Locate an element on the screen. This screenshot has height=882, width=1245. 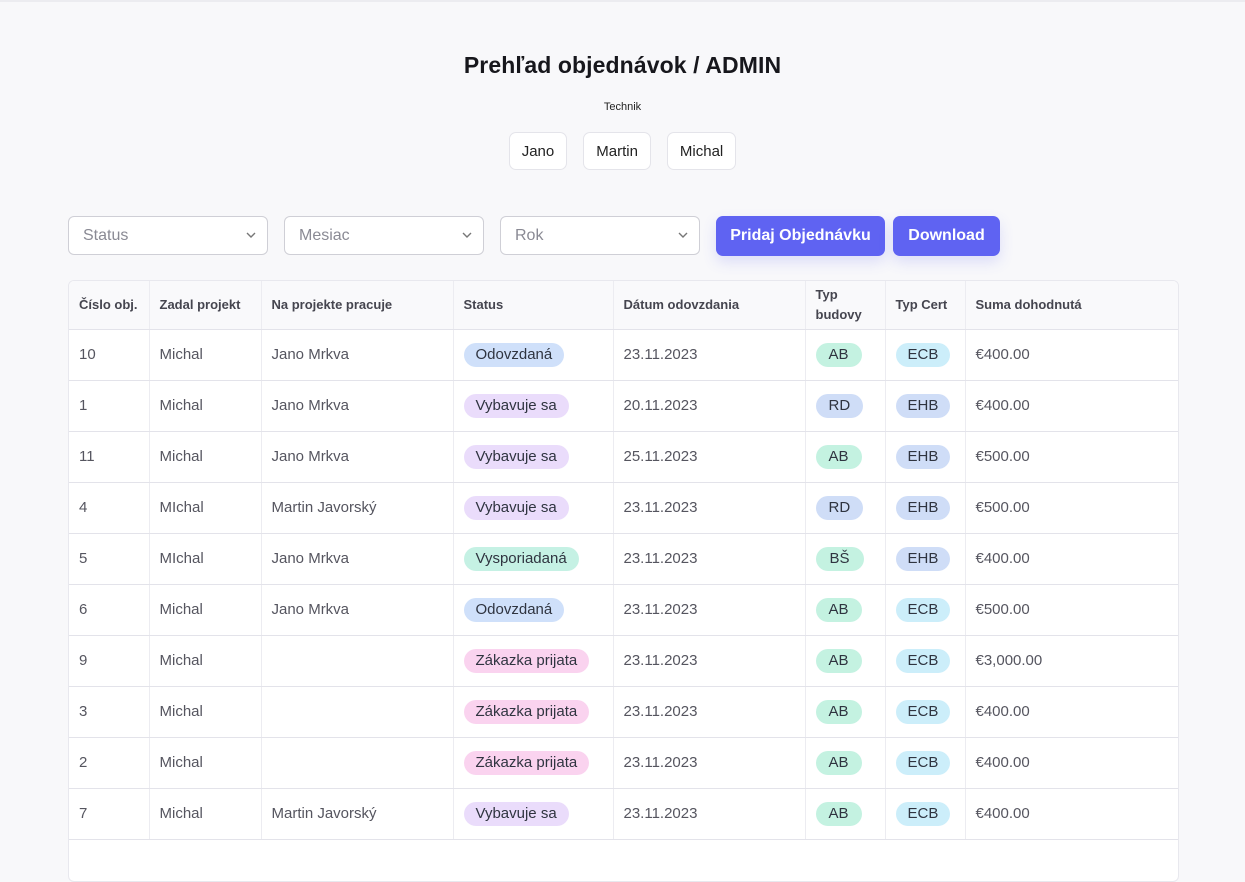
technician-button-michal: Michal is located at coordinates (701, 151).